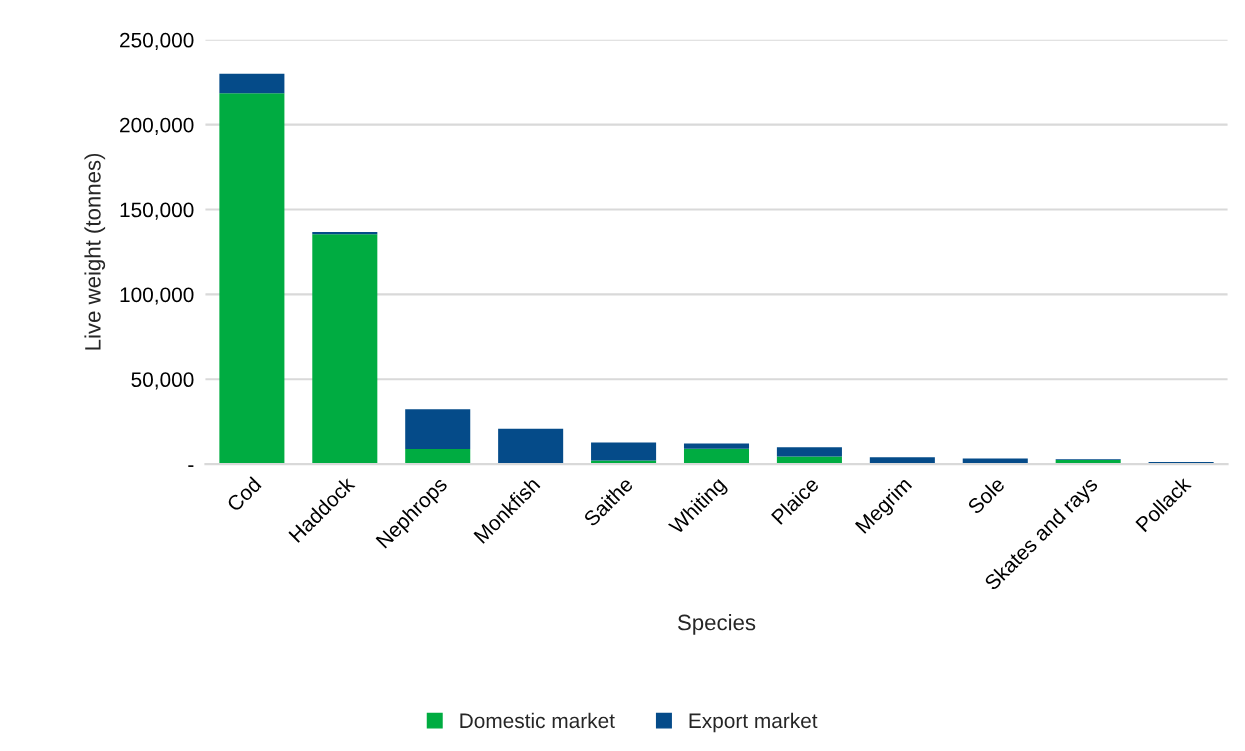 Image resolution: width=1245 pixels, height=751 pixels. Describe the element at coordinates (162, 381) in the screenshot. I see `y-tick-label: 50,000` at that location.